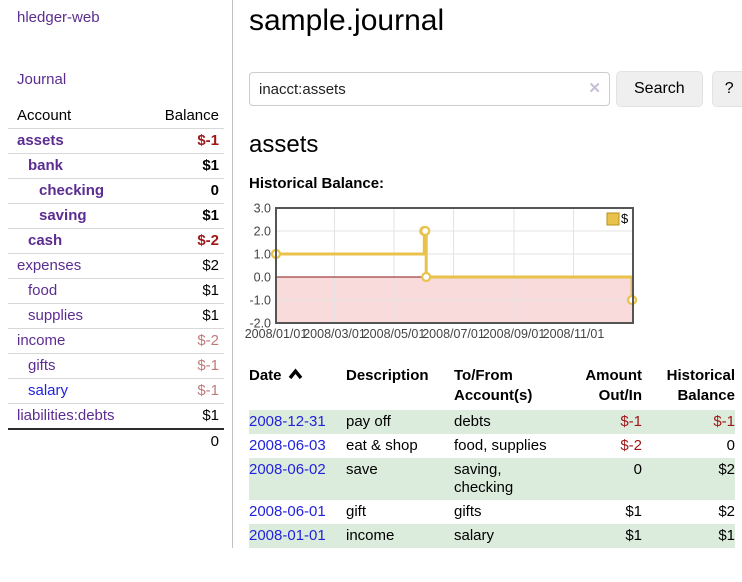  Describe the element at coordinates (185, 316) in the screenshot. I see `account-balance-supplies: $1` at that location.